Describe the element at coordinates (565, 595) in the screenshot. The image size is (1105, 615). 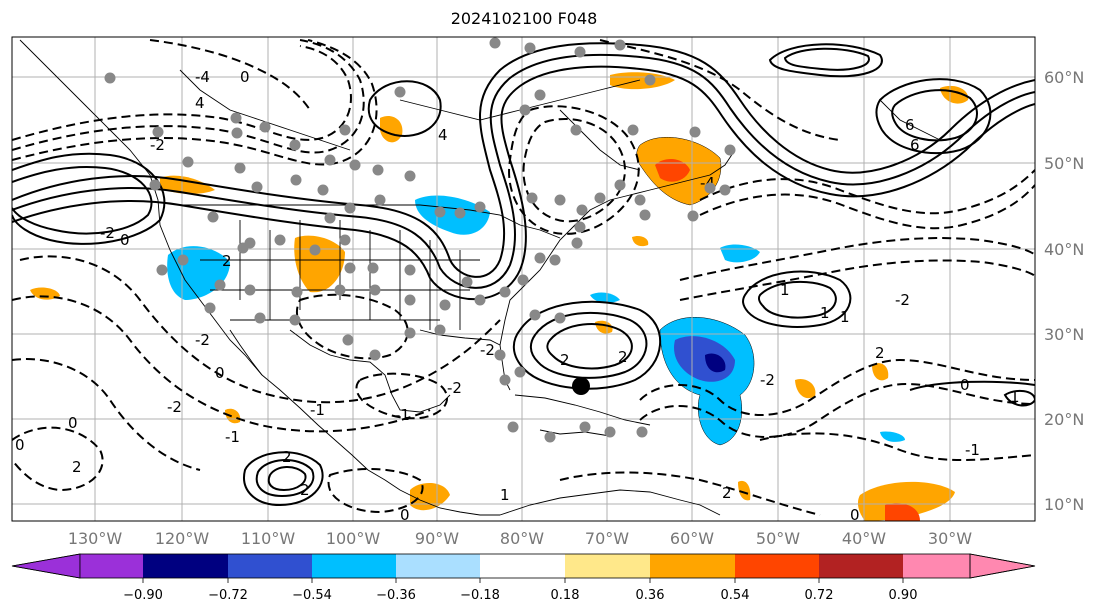
I see `colorbar-tick-label: 0.18` at that location.